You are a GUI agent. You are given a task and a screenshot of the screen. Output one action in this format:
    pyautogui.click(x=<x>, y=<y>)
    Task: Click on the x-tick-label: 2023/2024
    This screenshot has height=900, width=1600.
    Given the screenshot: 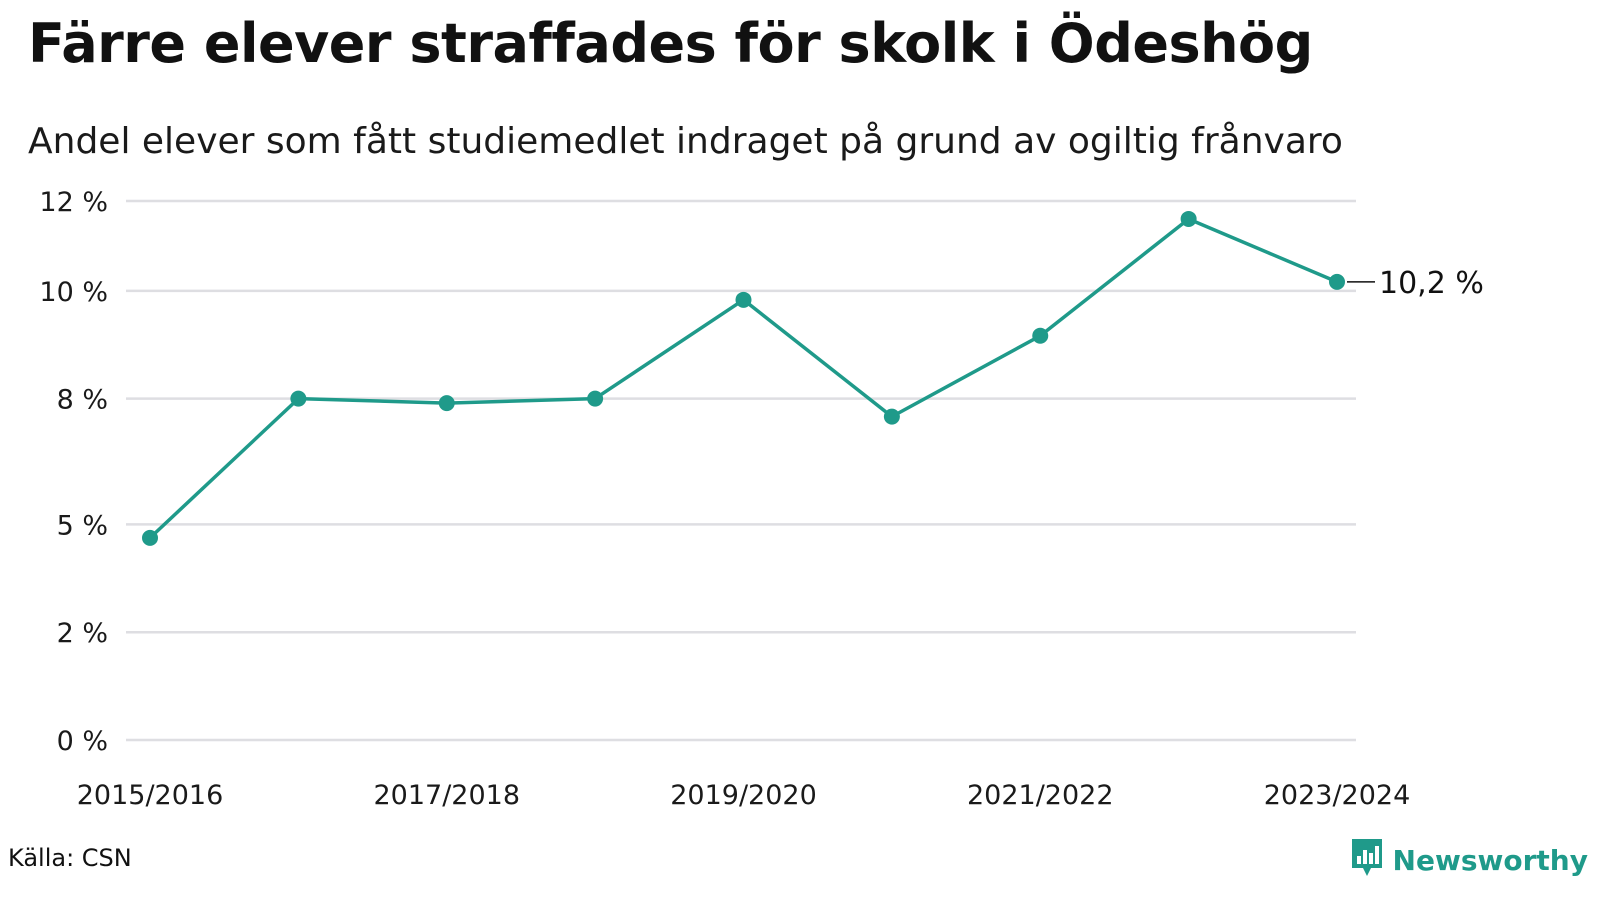 What is the action you would take?
    pyautogui.click(x=1337, y=795)
    